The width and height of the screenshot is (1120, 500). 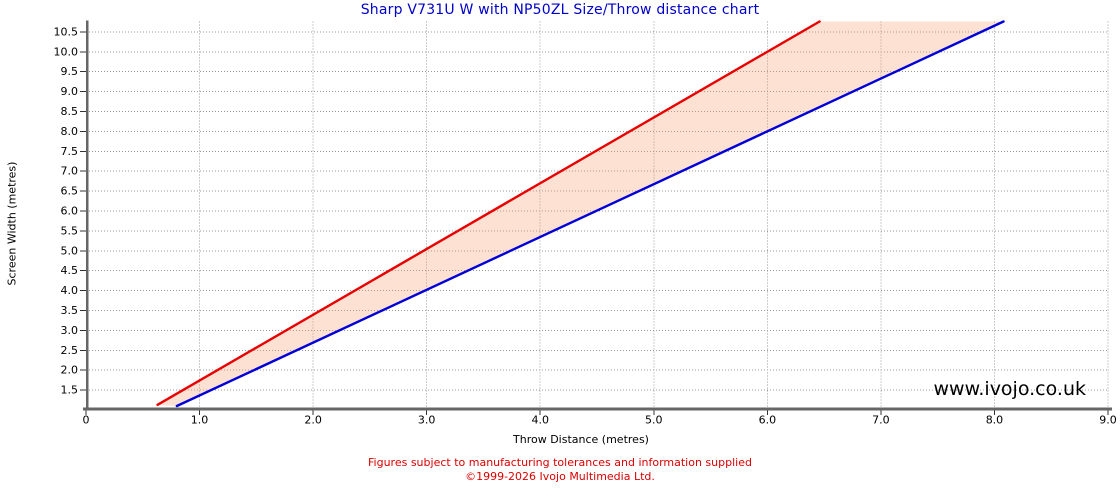 What do you see at coordinates (1010, 389) in the screenshot?
I see `watermark-text: www.ivojo.co.uk` at bounding box center [1010, 389].